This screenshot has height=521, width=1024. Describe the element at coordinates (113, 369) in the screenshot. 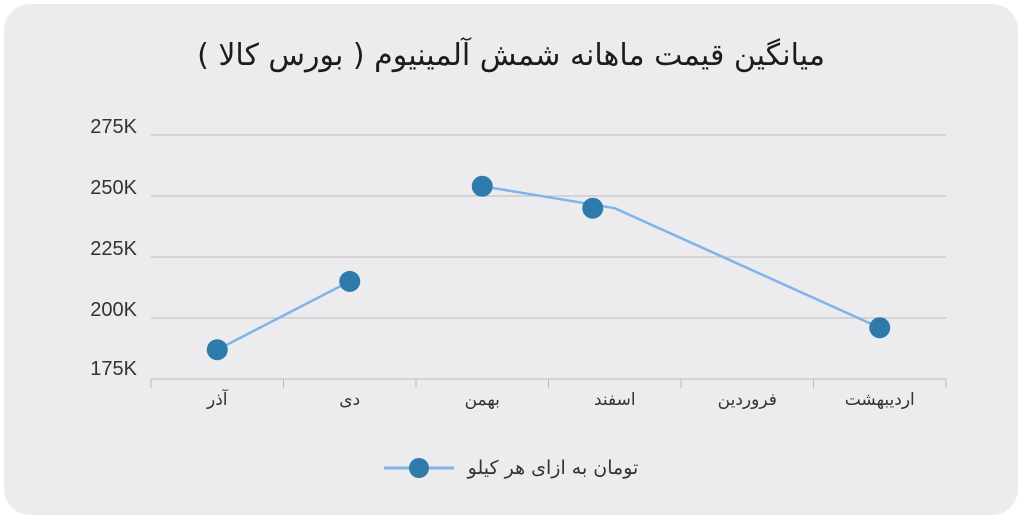

I see `y-tick-label: 175K` at that location.